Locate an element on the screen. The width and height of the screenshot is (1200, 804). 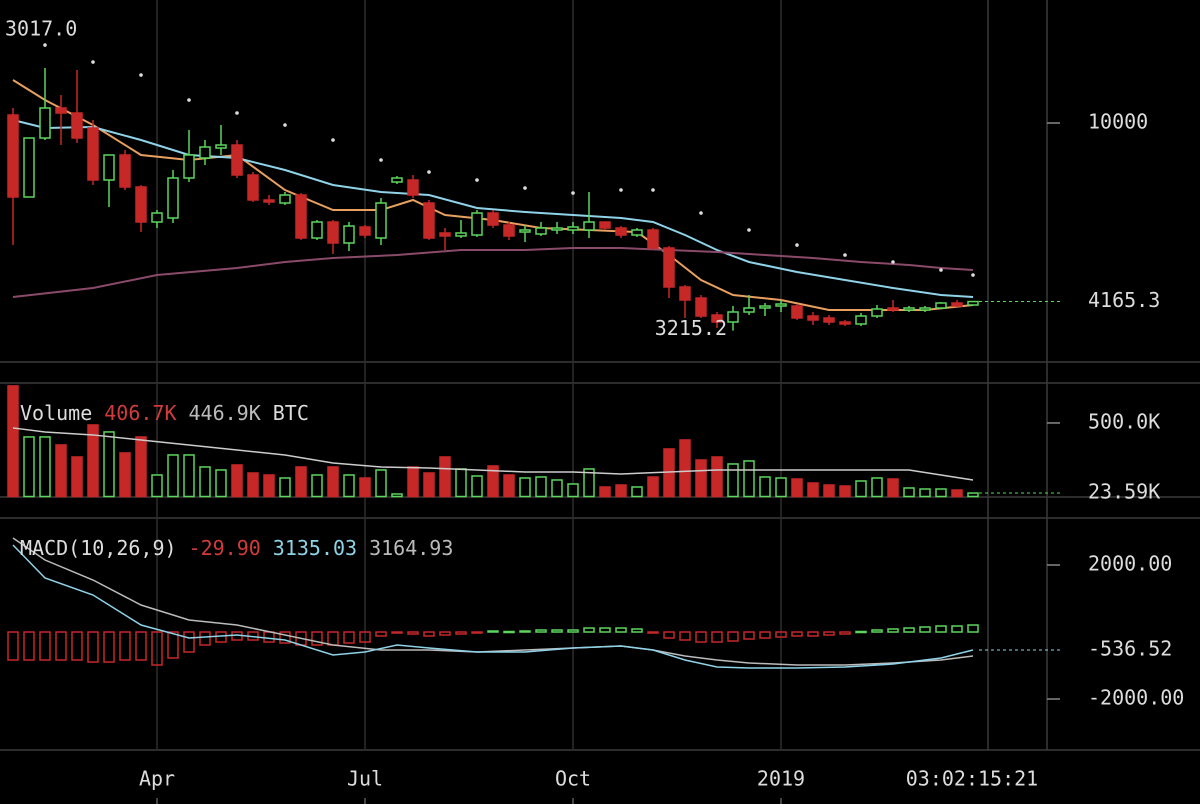
moving-average is located at coordinates (493, 272).